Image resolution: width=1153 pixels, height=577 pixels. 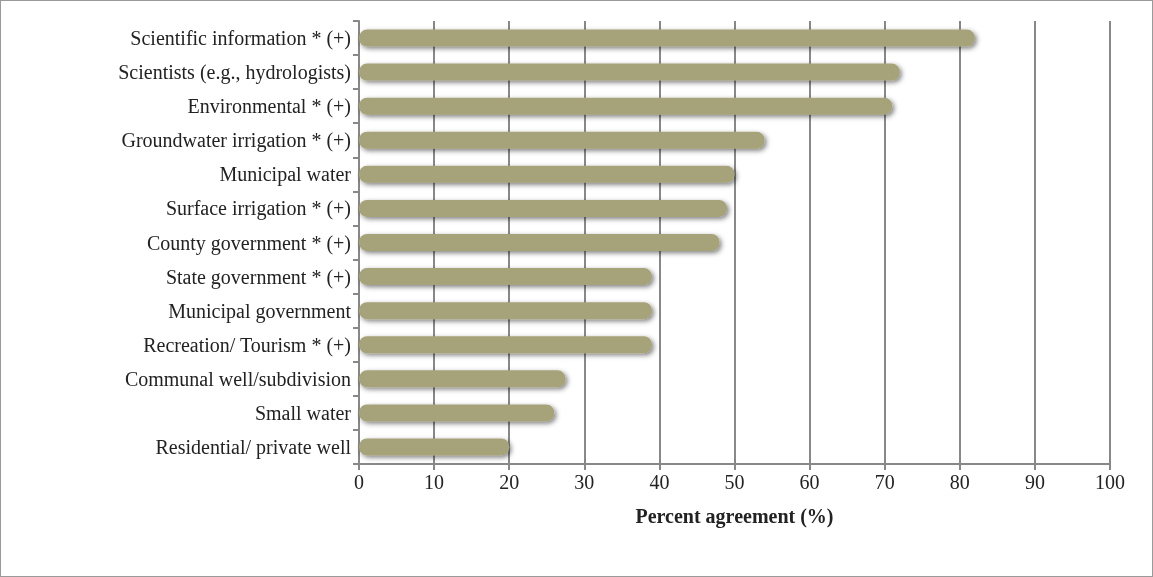 What do you see at coordinates (258, 209) in the screenshot?
I see `y-tick-label: Surface irrigation * (+)` at bounding box center [258, 209].